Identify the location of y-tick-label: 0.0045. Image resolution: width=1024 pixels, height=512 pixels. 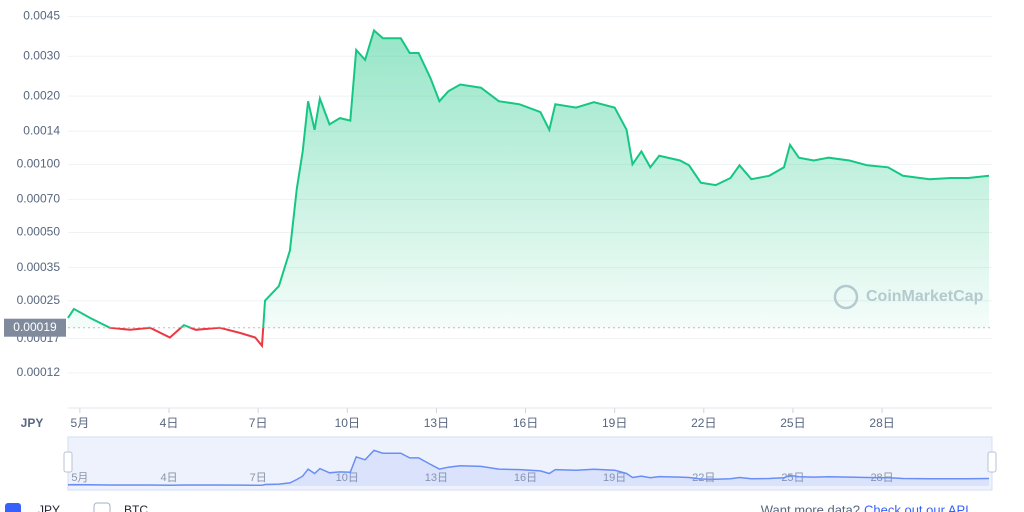
(41, 16).